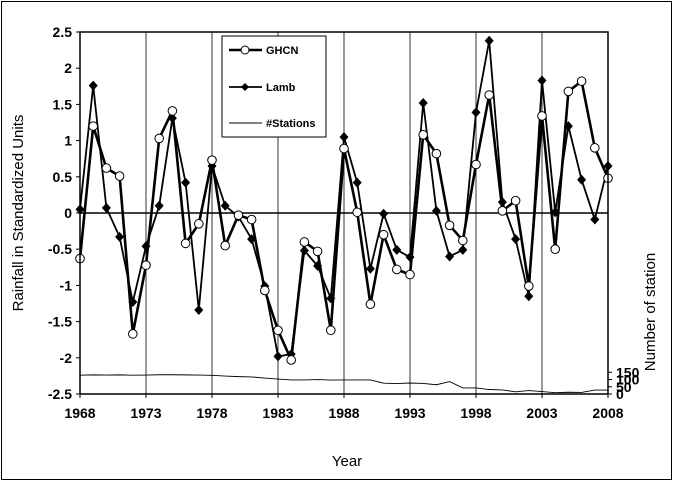 The width and height of the screenshot is (675, 483). I want to click on y-tick-label: 0, so click(68, 213).